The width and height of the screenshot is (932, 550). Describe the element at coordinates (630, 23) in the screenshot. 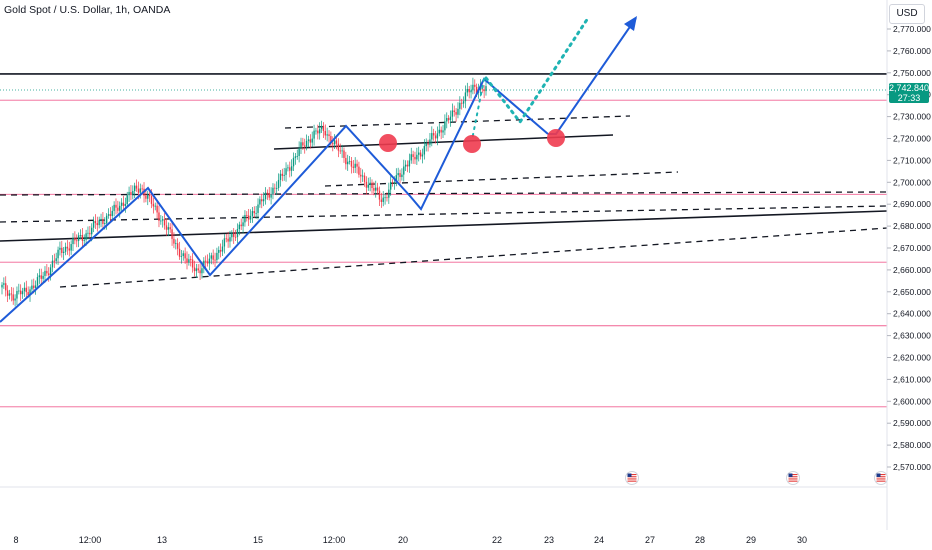

I see `arrow-head-icon` at that location.